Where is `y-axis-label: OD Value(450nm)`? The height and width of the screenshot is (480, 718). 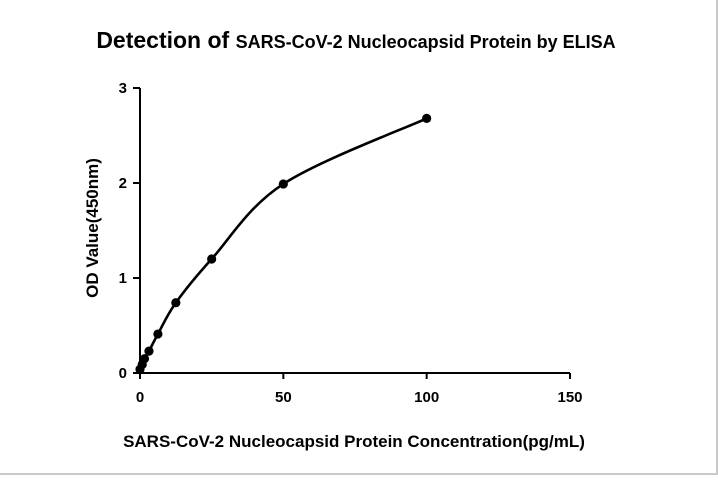
y-axis-label: OD Value(450nm) is located at coordinates (92, 228).